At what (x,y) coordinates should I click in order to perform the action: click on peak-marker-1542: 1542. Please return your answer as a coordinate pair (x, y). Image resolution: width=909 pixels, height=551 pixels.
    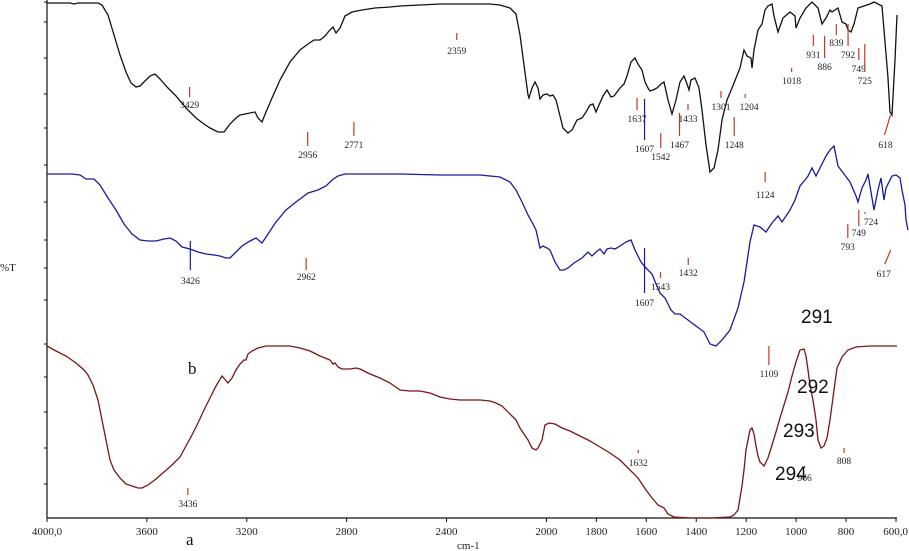
    Looking at the image, I should click on (661, 148).